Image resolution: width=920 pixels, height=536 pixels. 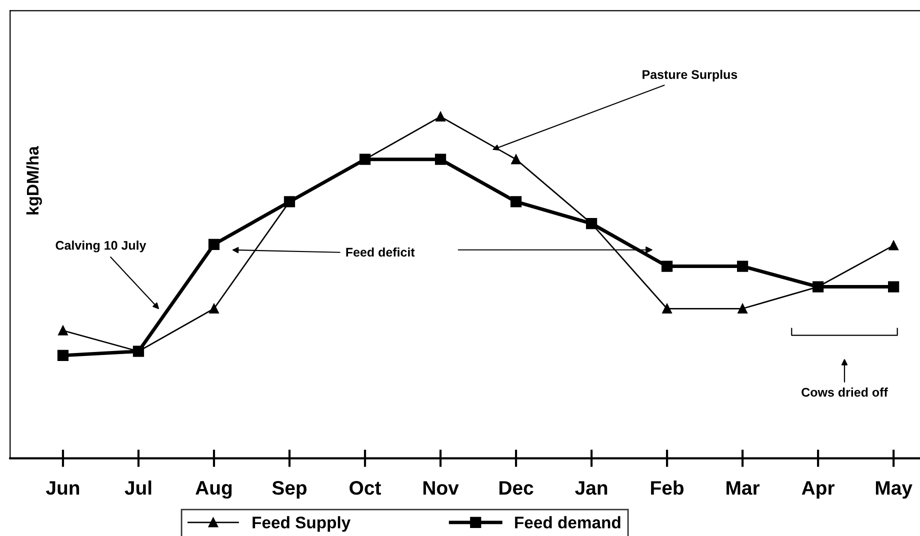 I want to click on x-tick-label: Dec, so click(x=516, y=488).